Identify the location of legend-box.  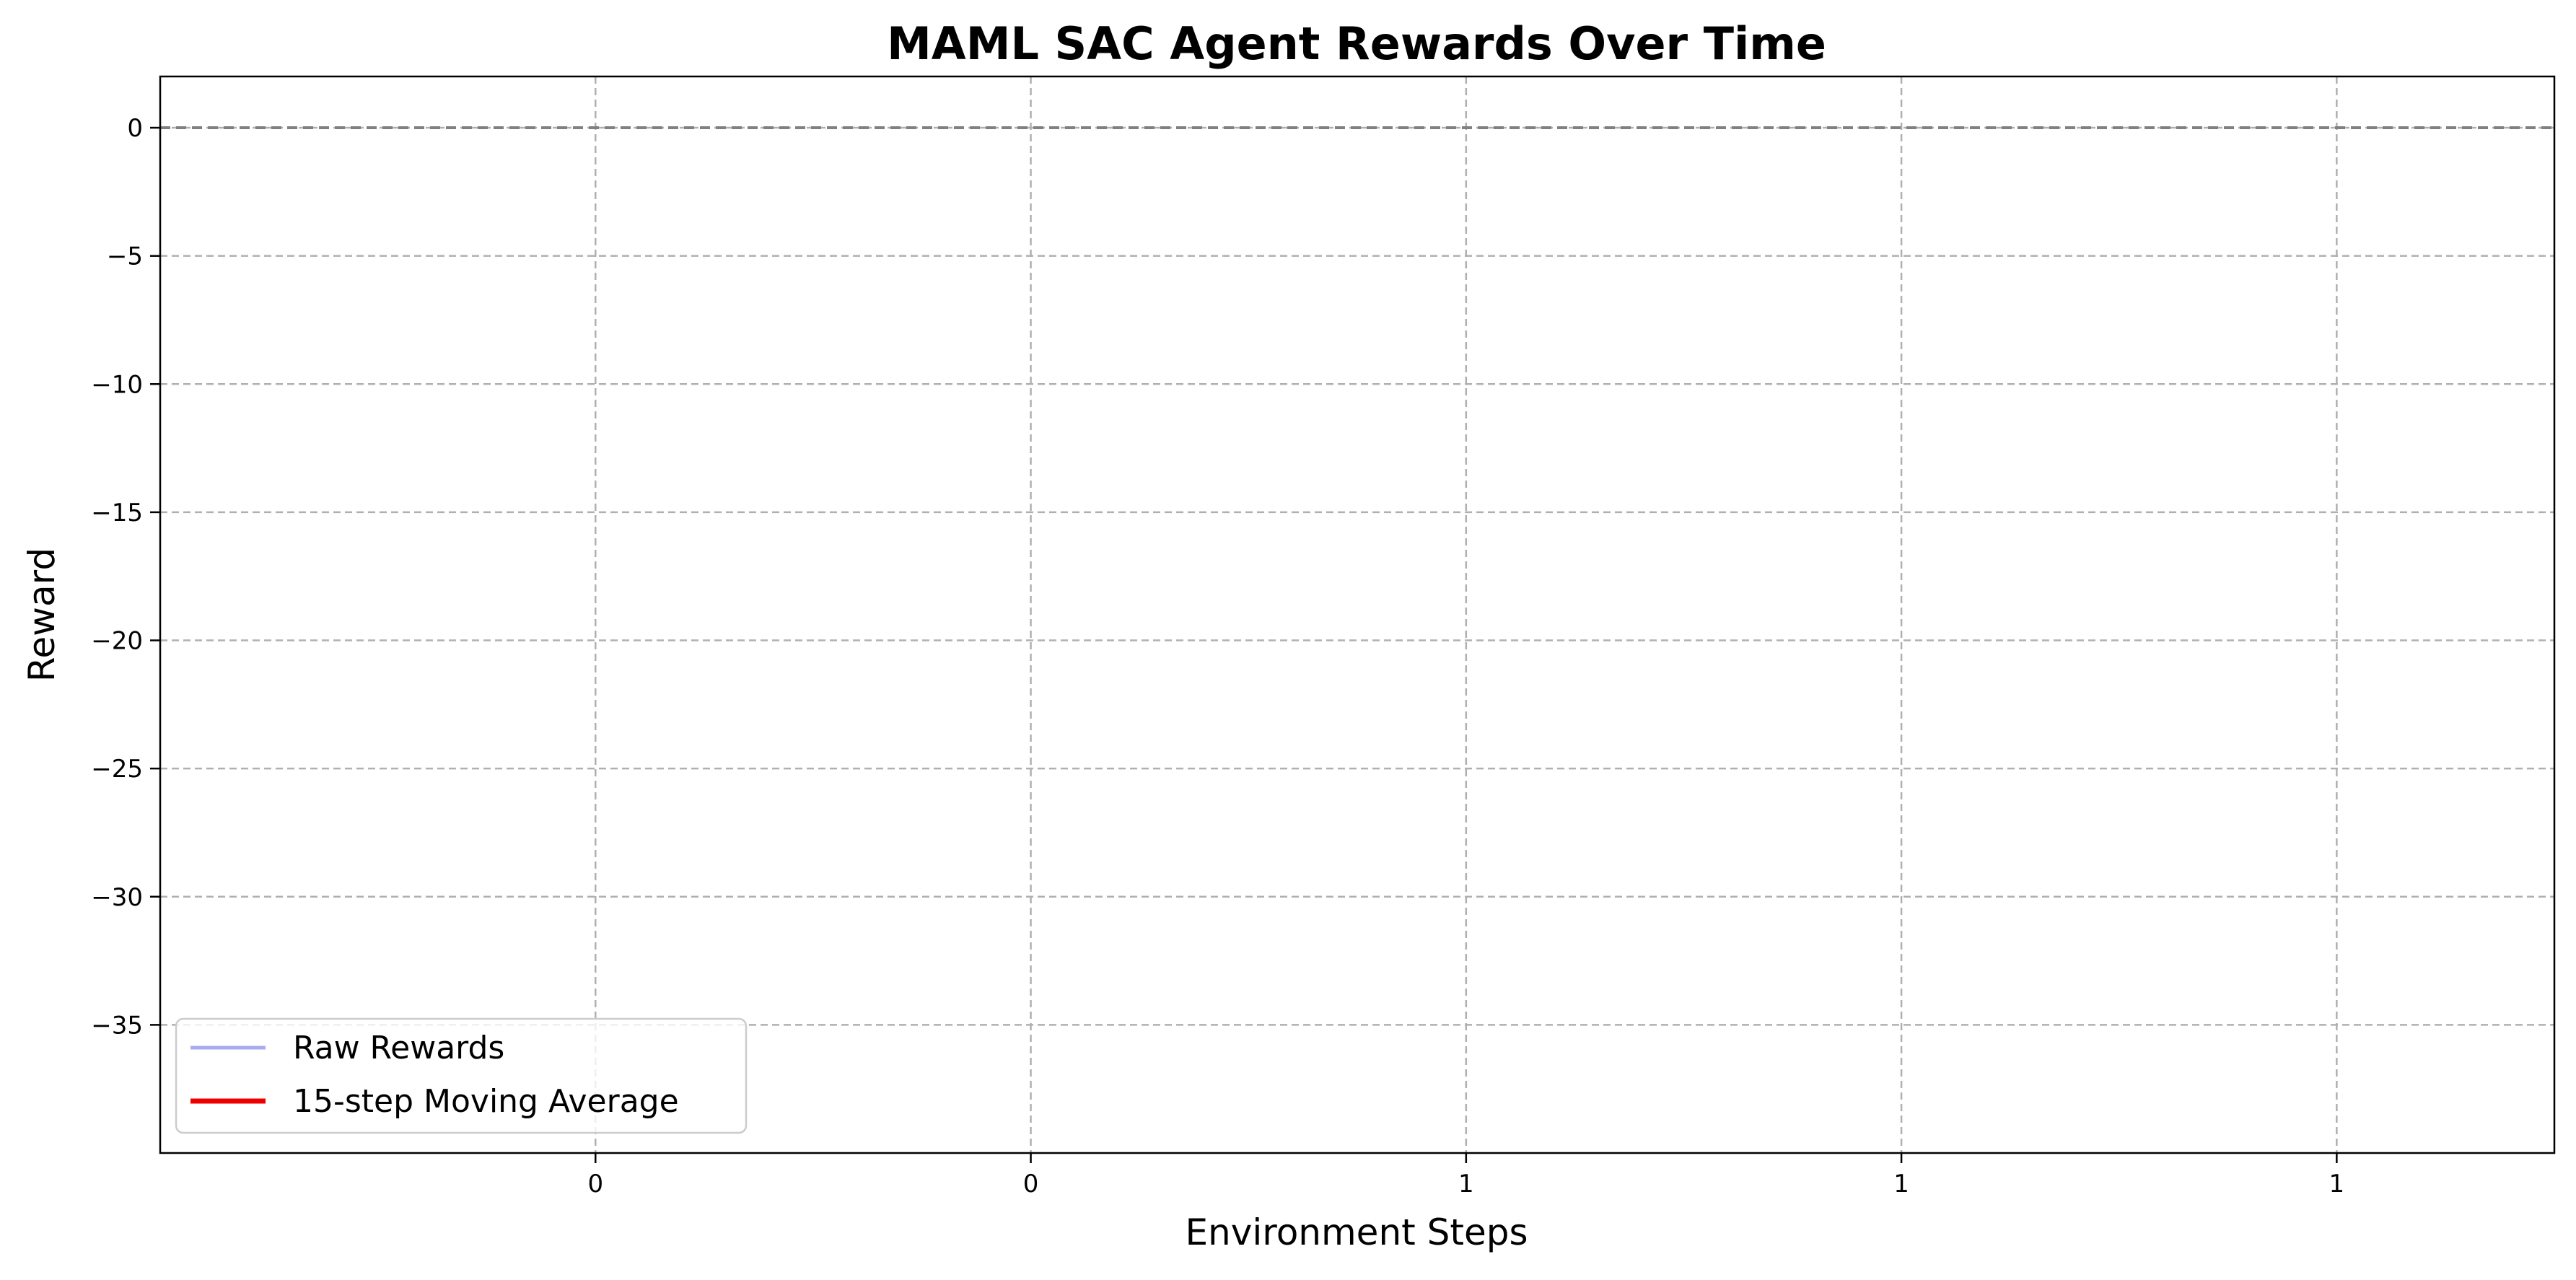
(461, 1075).